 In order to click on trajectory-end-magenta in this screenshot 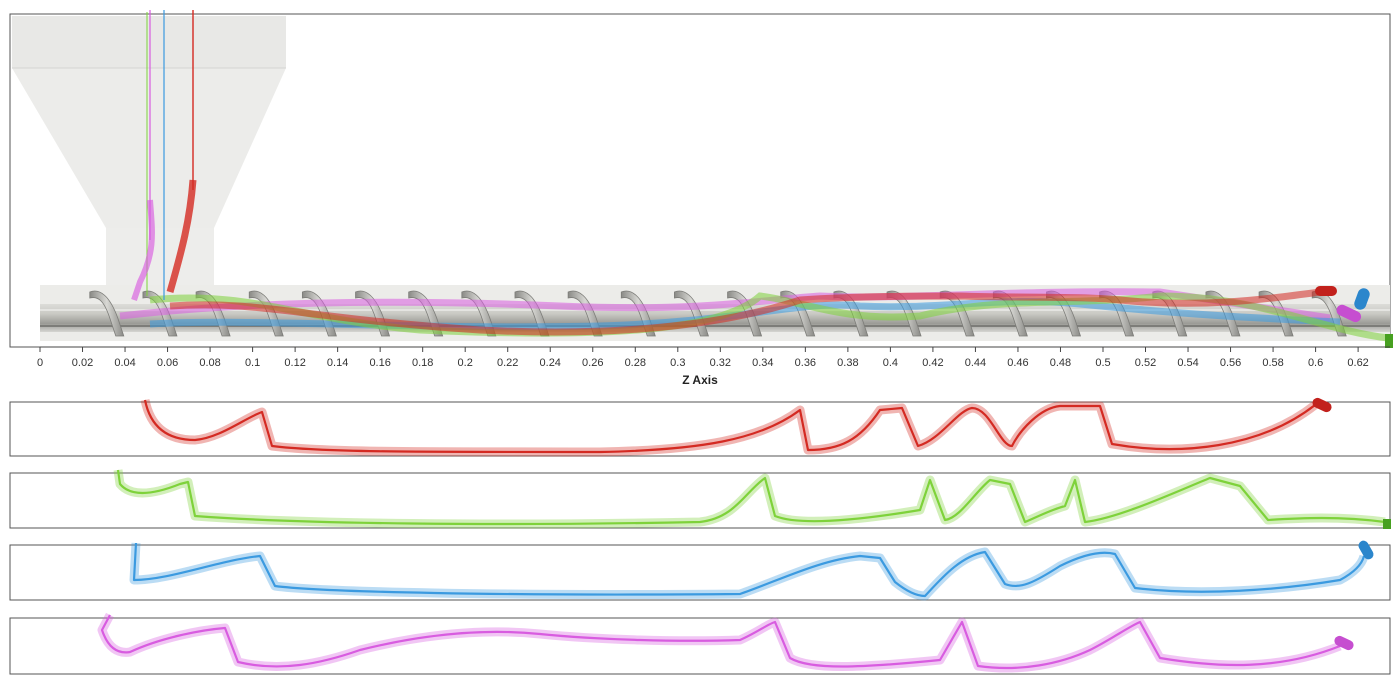, I will do `click(1344, 643)`.